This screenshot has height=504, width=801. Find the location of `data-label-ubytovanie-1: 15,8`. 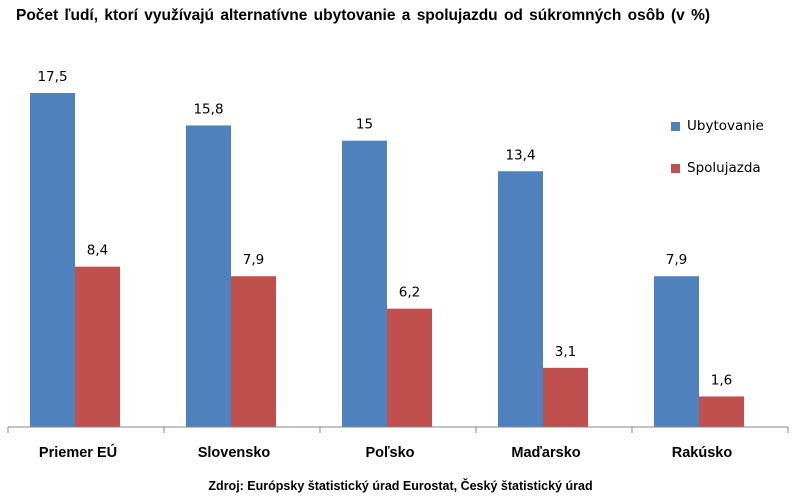

data-label-ubytovanie-1: 15,8 is located at coordinates (208, 109).